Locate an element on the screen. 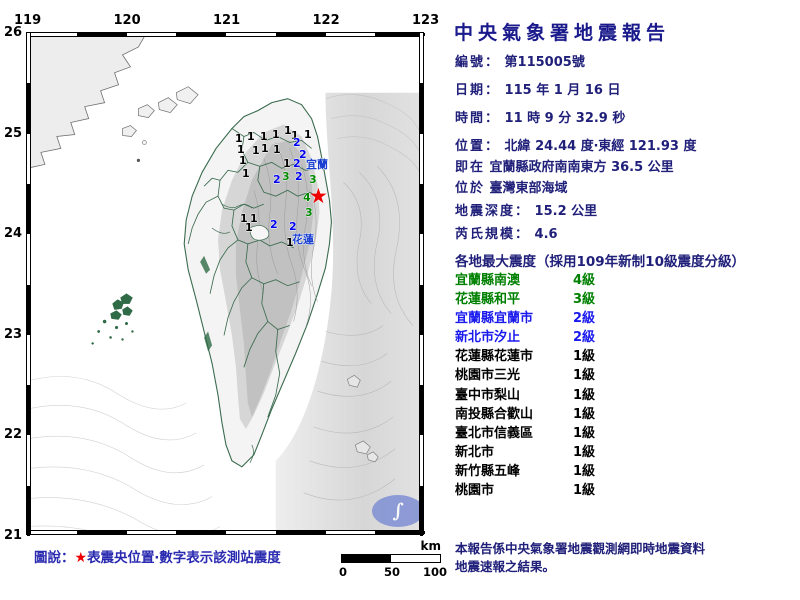 This screenshot has height=600, width=800. station-intensity-1: 1 is located at coordinates (251, 136).